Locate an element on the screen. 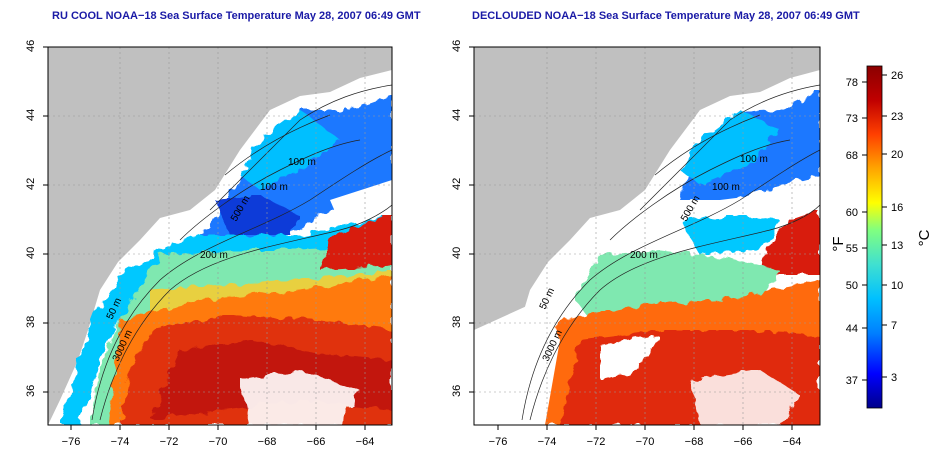 Image resolution: width=950 pixels, height=475 pixels. colorbar-f-label: 73 is located at coordinates (852, 119).